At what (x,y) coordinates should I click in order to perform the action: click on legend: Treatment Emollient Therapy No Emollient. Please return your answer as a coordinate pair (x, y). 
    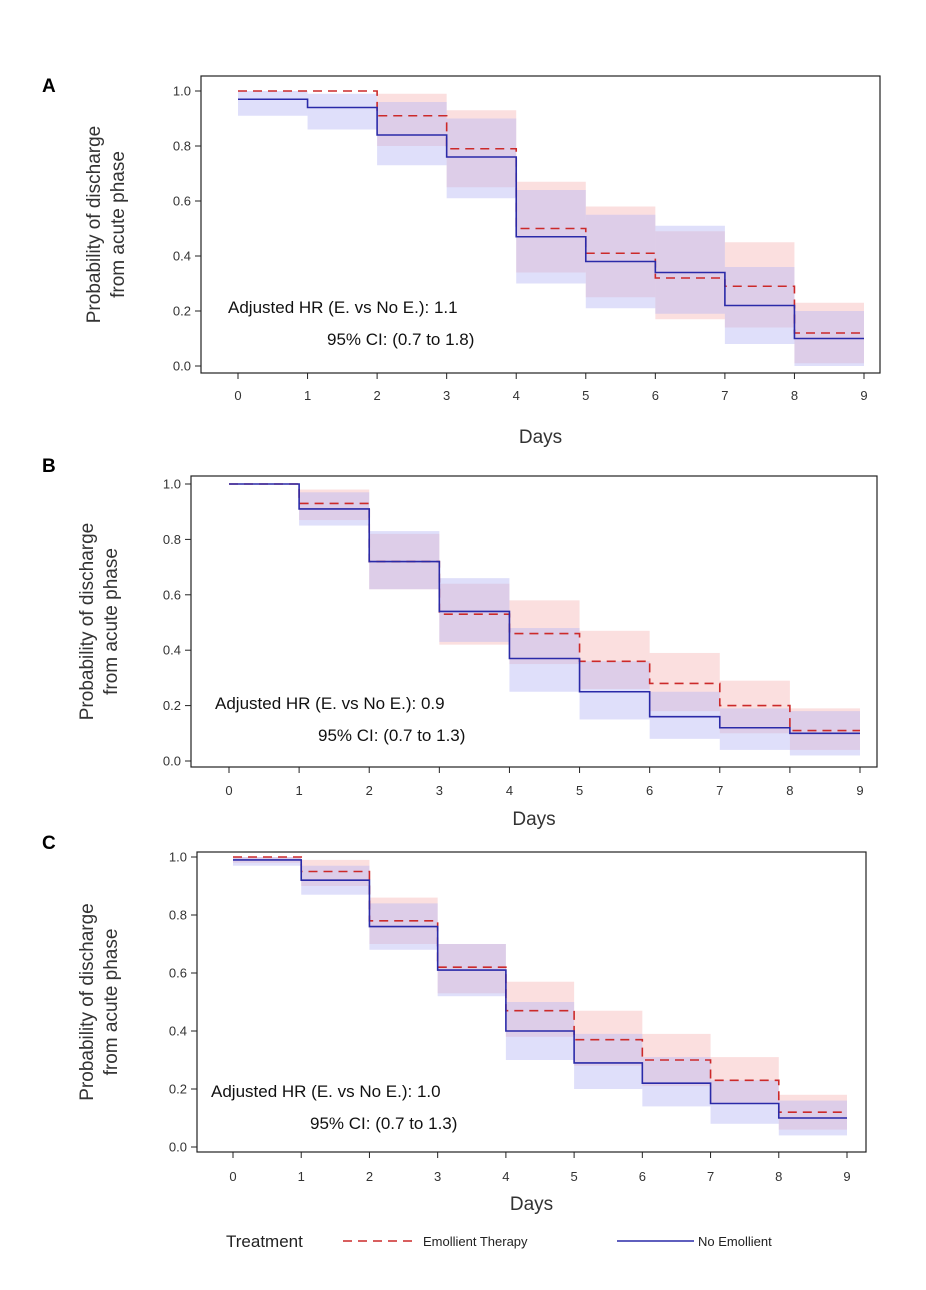
    Looking at the image, I should click on (499, 1241).